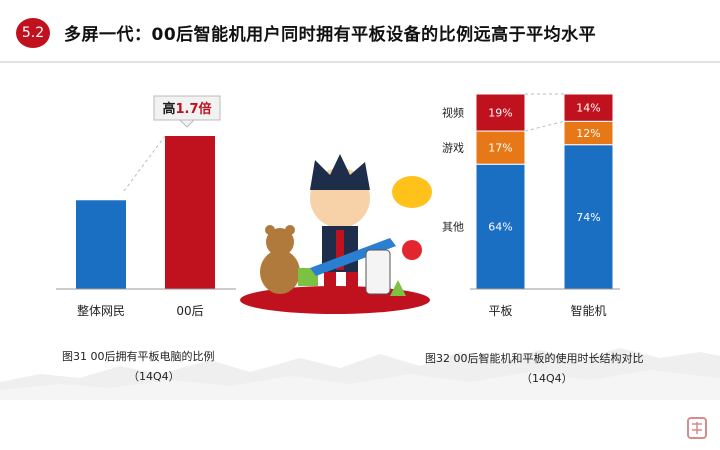 The width and height of the screenshot is (720, 450). I want to click on segment-value-label: 19%, so click(500, 113).